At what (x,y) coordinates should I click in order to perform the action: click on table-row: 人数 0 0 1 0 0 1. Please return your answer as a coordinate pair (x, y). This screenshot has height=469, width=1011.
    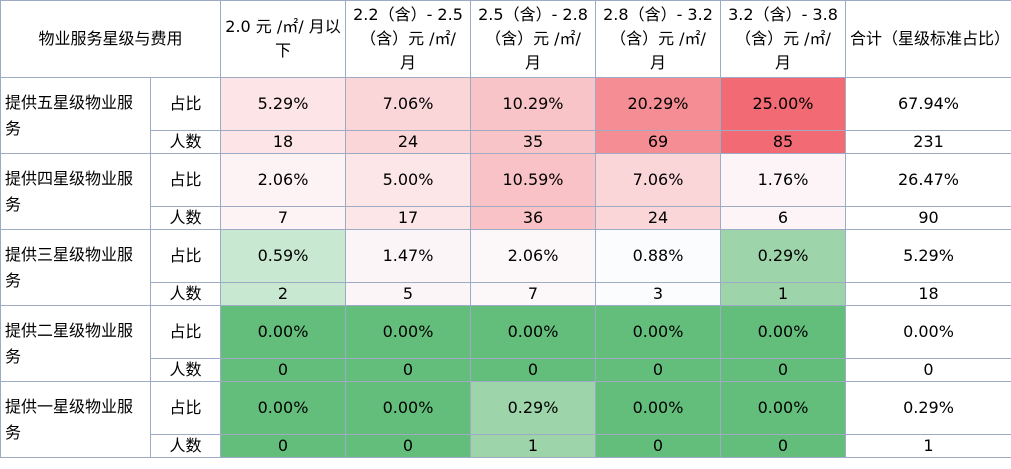
    Looking at the image, I should click on (506, 446).